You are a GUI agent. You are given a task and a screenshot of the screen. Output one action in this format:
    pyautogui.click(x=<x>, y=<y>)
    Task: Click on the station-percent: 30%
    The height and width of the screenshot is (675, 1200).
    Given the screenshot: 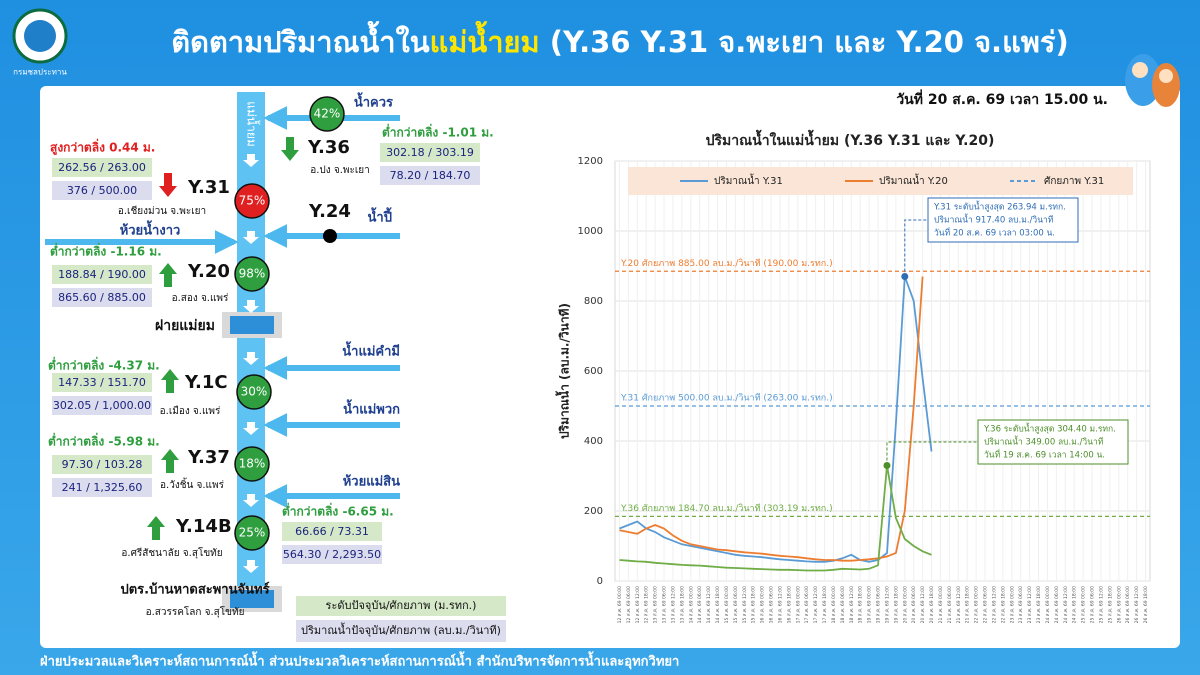 What is the action you would take?
    pyautogui.click(x=254, y=392)
    